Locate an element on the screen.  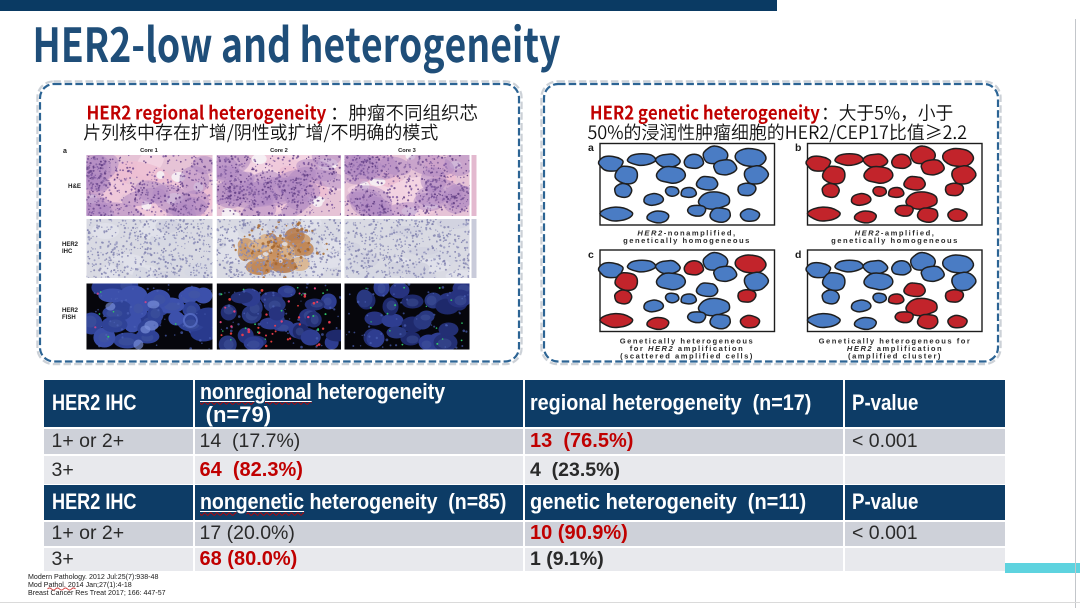
svg-text: Core 2 is located at coordinates (279, 151).